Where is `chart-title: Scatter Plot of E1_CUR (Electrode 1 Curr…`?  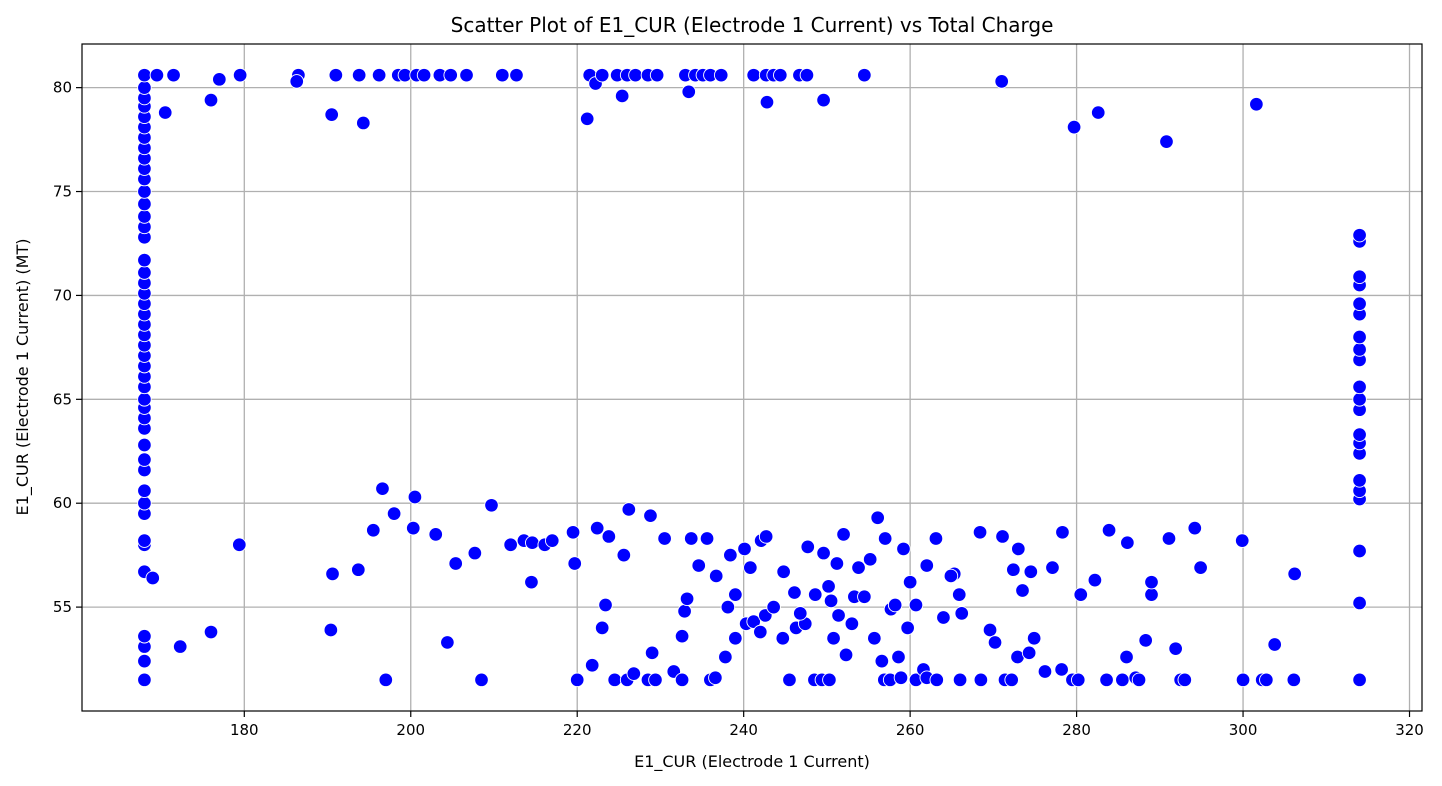
chart-title: Scatter Plot of E1_CUR (Electrode 1 Curr… is located at coordinates (752, 25).